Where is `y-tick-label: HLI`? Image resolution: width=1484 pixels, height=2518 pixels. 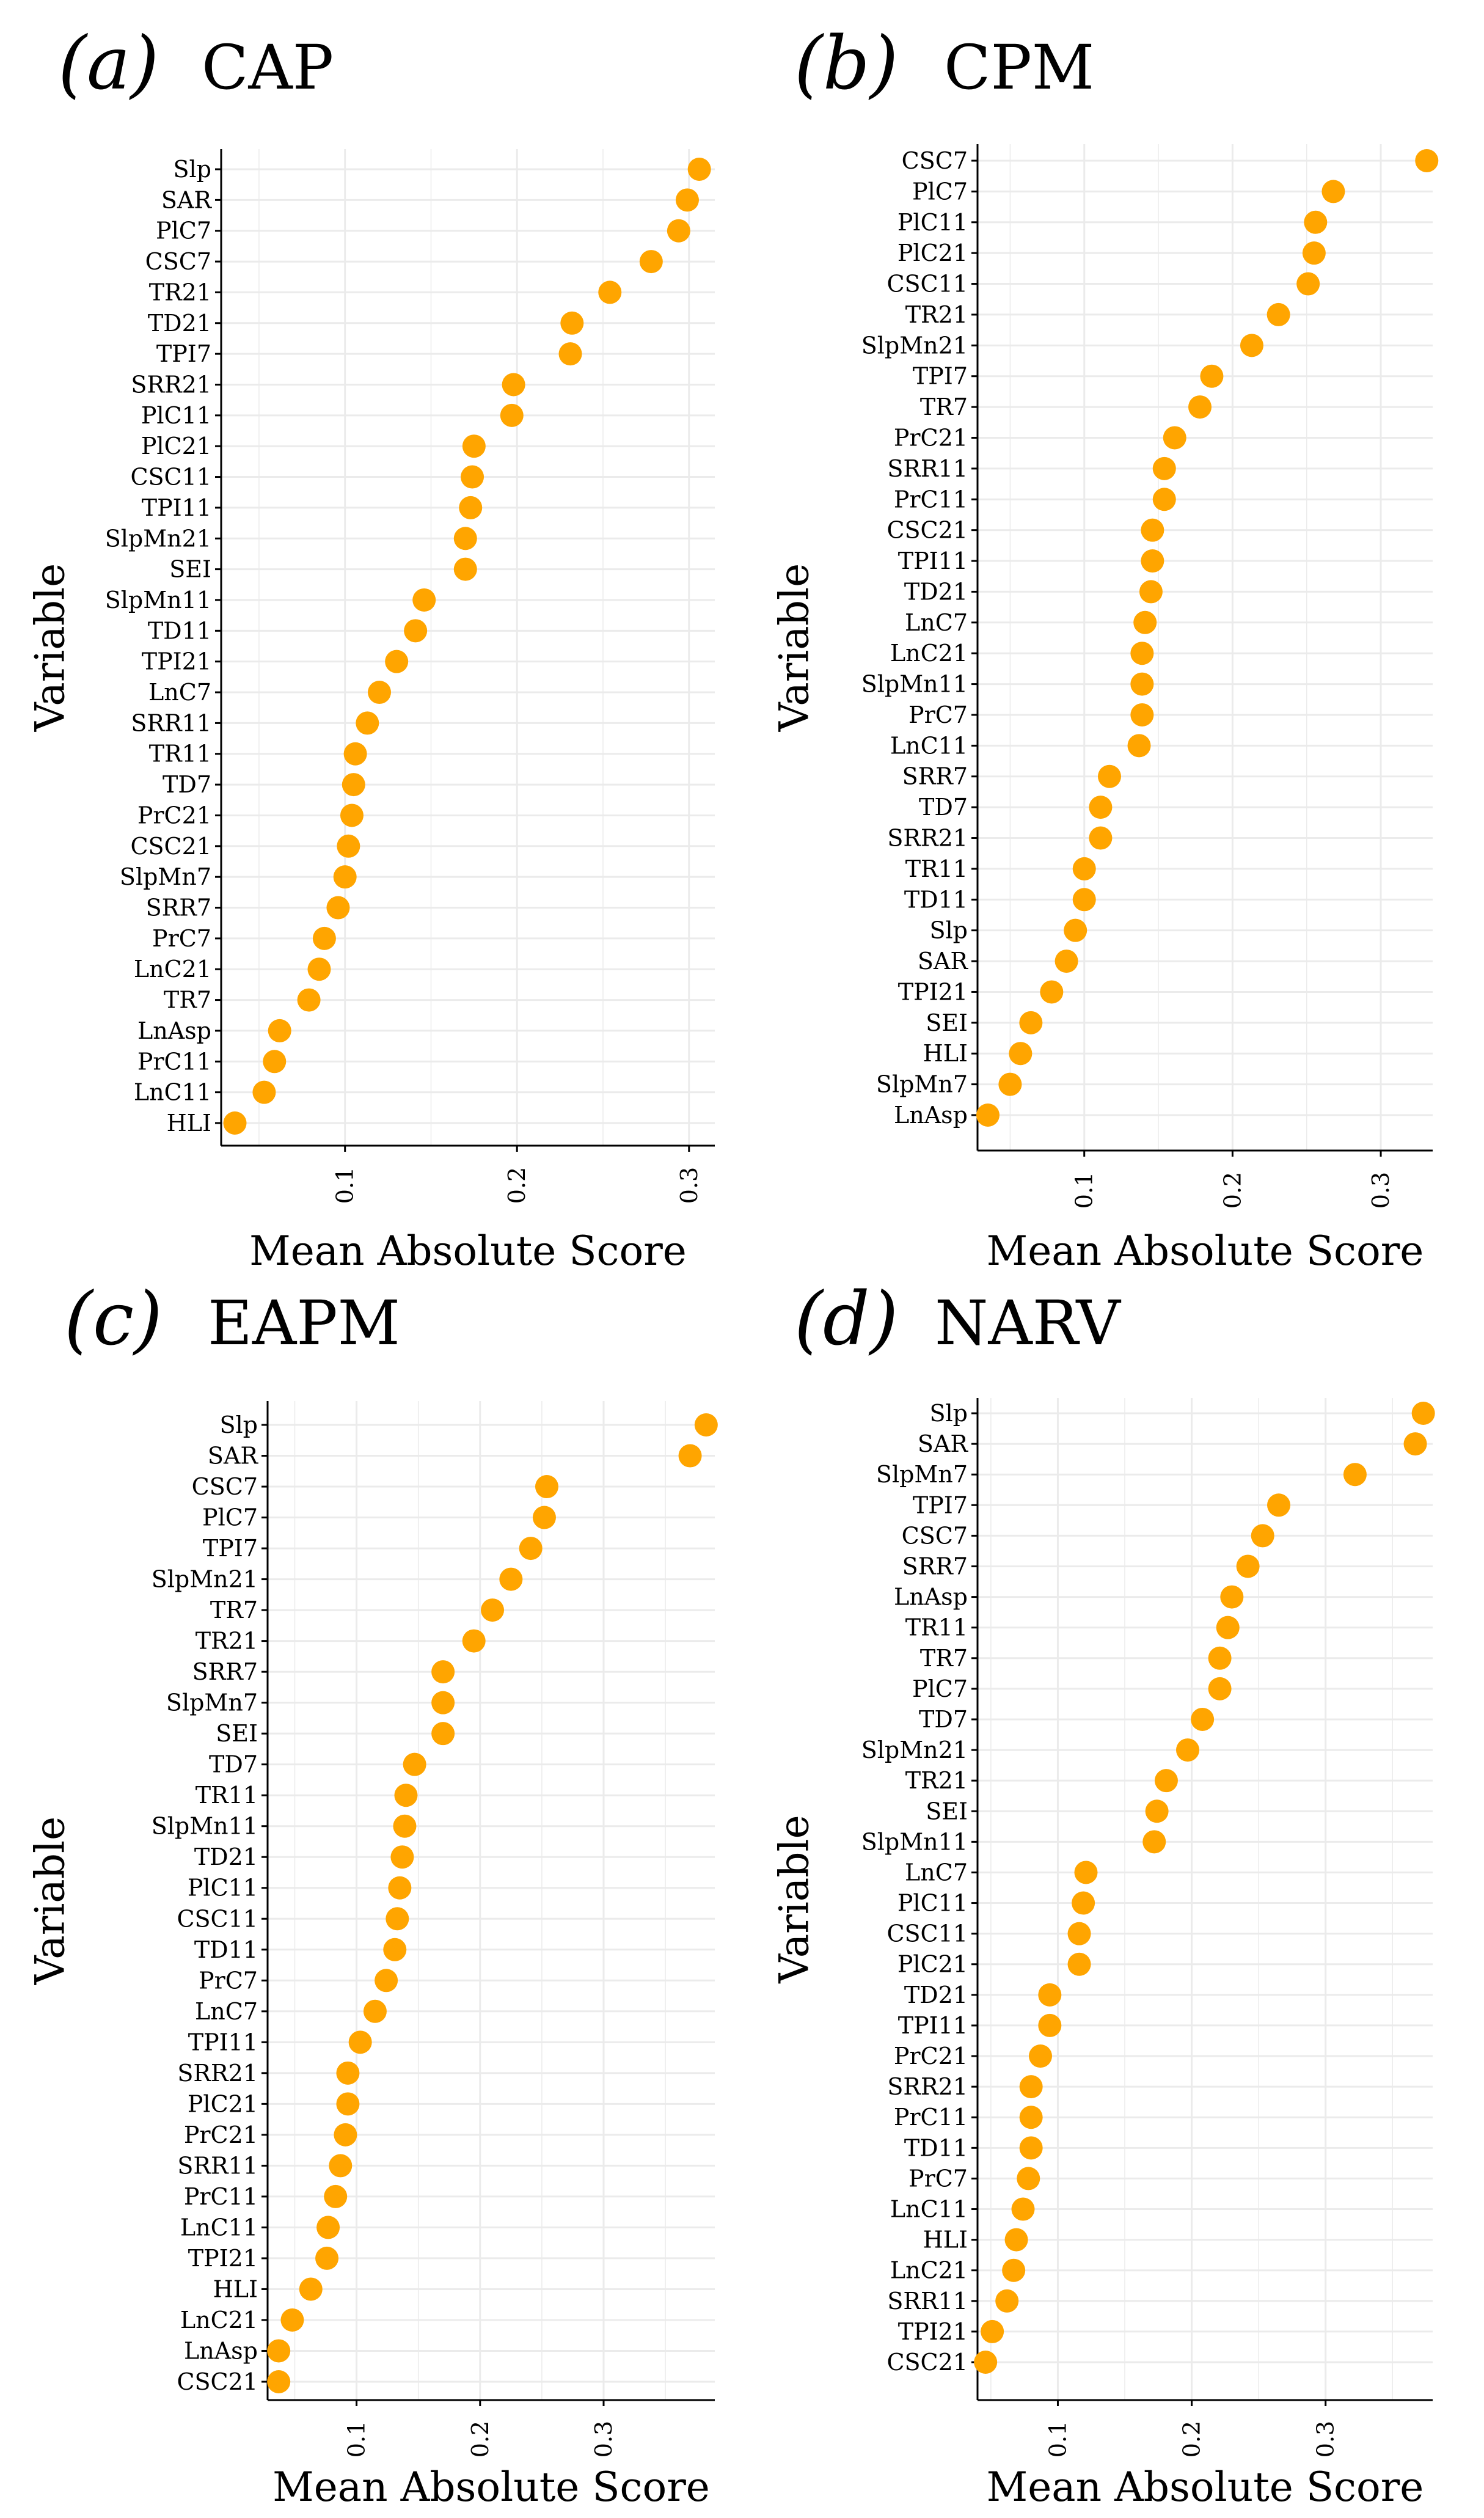 y-tick-label: HLI is located at coordinates (945, 1053).